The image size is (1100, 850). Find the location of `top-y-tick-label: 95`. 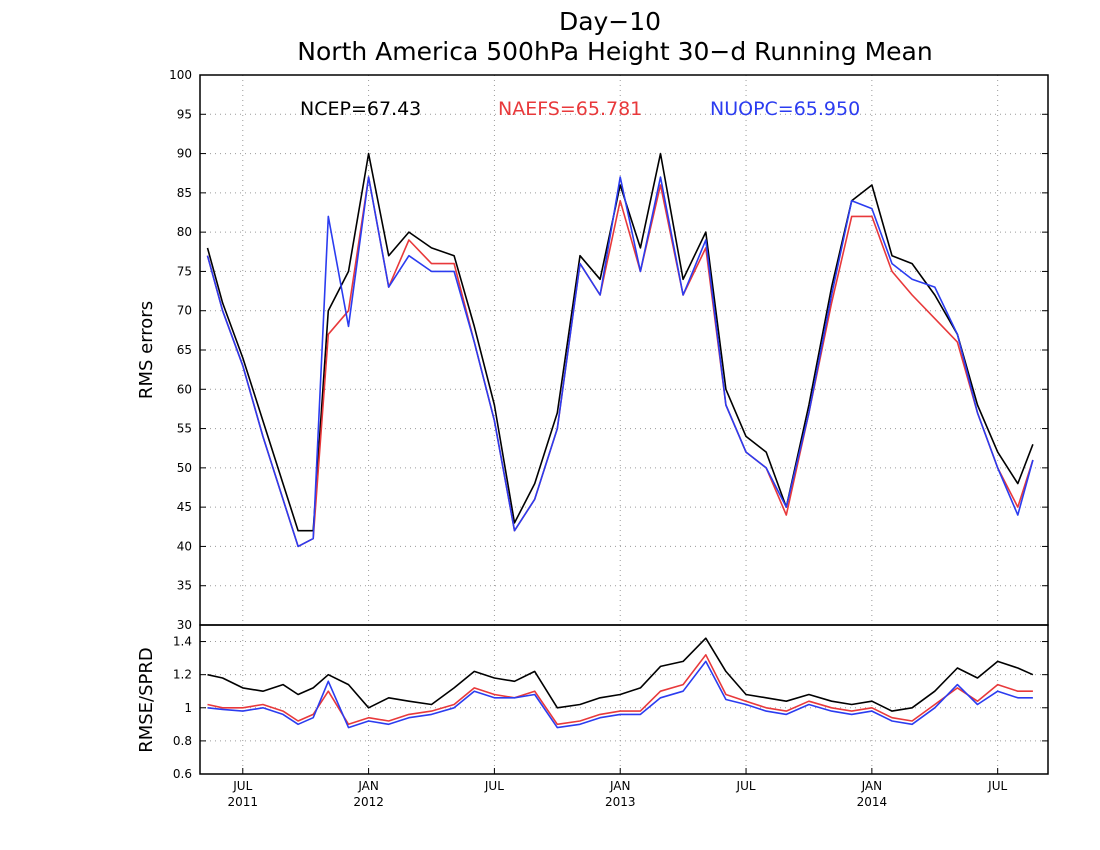

top-y-tick-label: 95 is located at coordinates (184, 114).